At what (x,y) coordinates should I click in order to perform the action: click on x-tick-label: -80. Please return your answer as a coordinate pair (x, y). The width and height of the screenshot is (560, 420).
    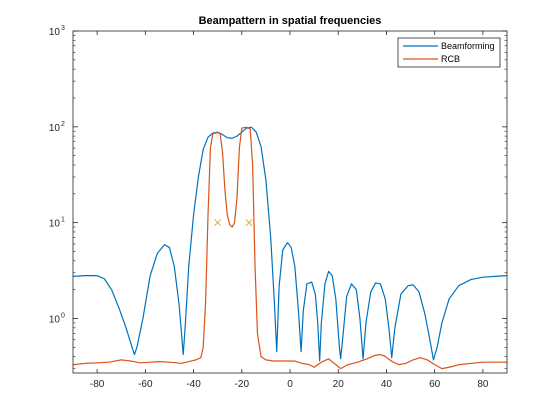
    Looking at the image, I should click on (97, 384).